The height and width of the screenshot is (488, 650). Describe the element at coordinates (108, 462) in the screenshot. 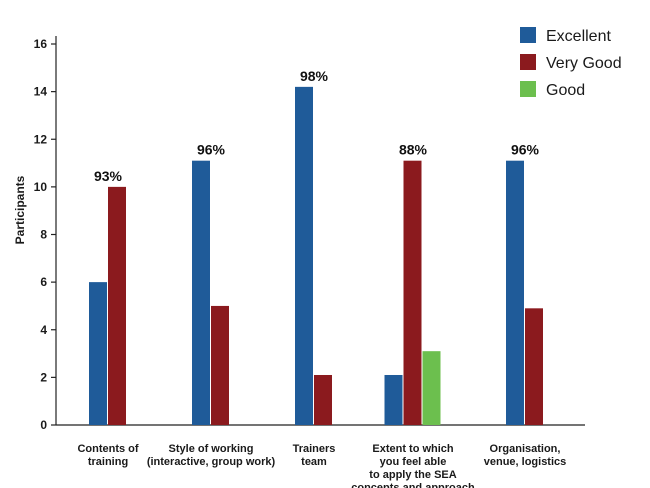

I see `category-label-line: training` at that location.